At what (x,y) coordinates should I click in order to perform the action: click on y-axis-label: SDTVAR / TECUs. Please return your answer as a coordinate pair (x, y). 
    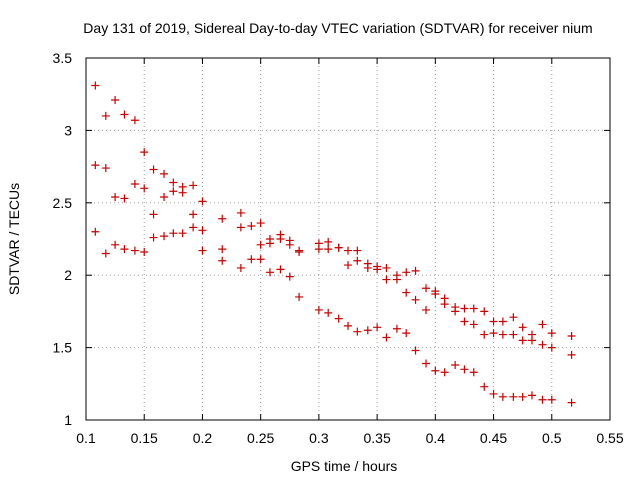
    Looking at the image, I should click on (14, 239).